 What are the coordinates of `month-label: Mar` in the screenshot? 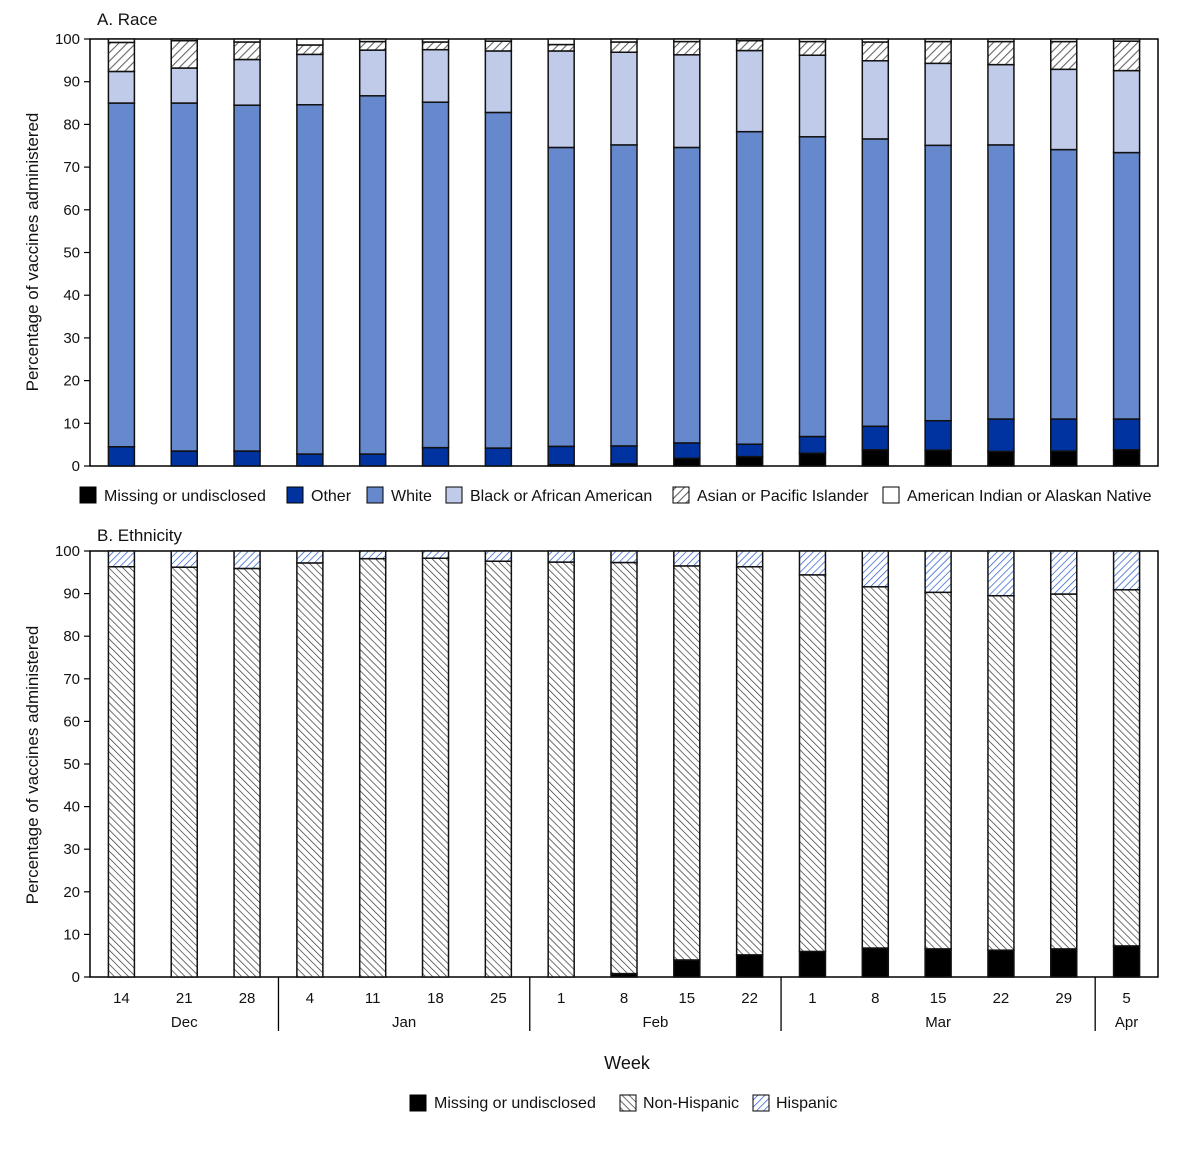 It's located at (938, 1022).